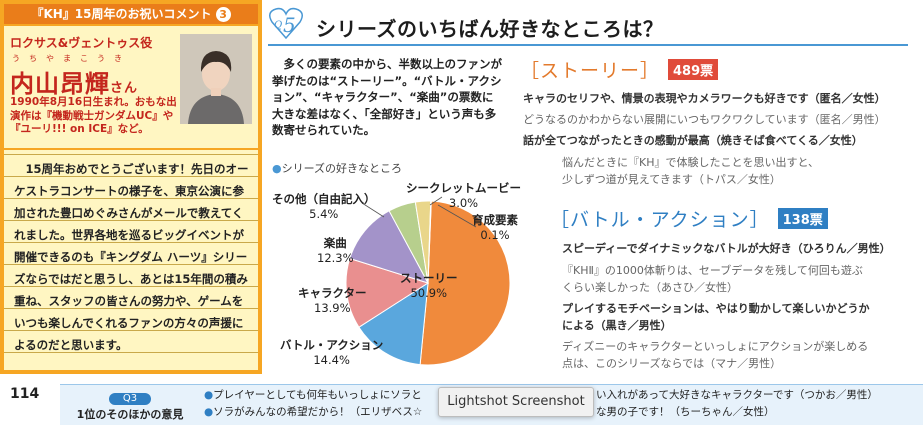 Image resolution: width=923 pixels, height=425 pixels. Describe the element at coordinates (342, 168) in the screenshot. I see `chart-caption-text: シリーズの好きなところ` at that location.